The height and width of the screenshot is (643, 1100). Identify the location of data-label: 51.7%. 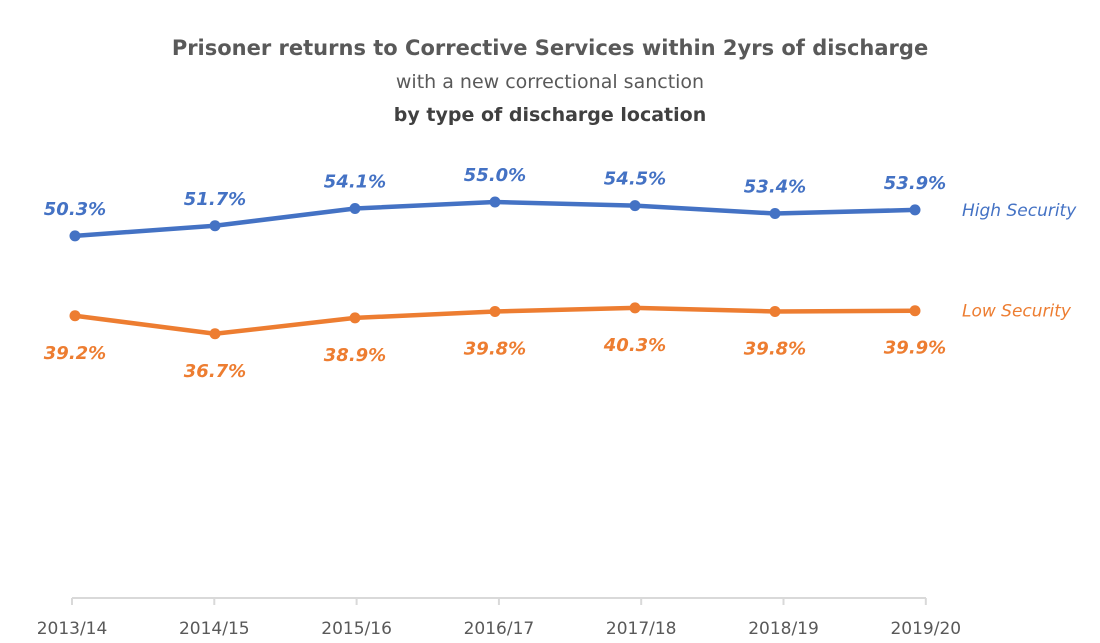
(215, 199).